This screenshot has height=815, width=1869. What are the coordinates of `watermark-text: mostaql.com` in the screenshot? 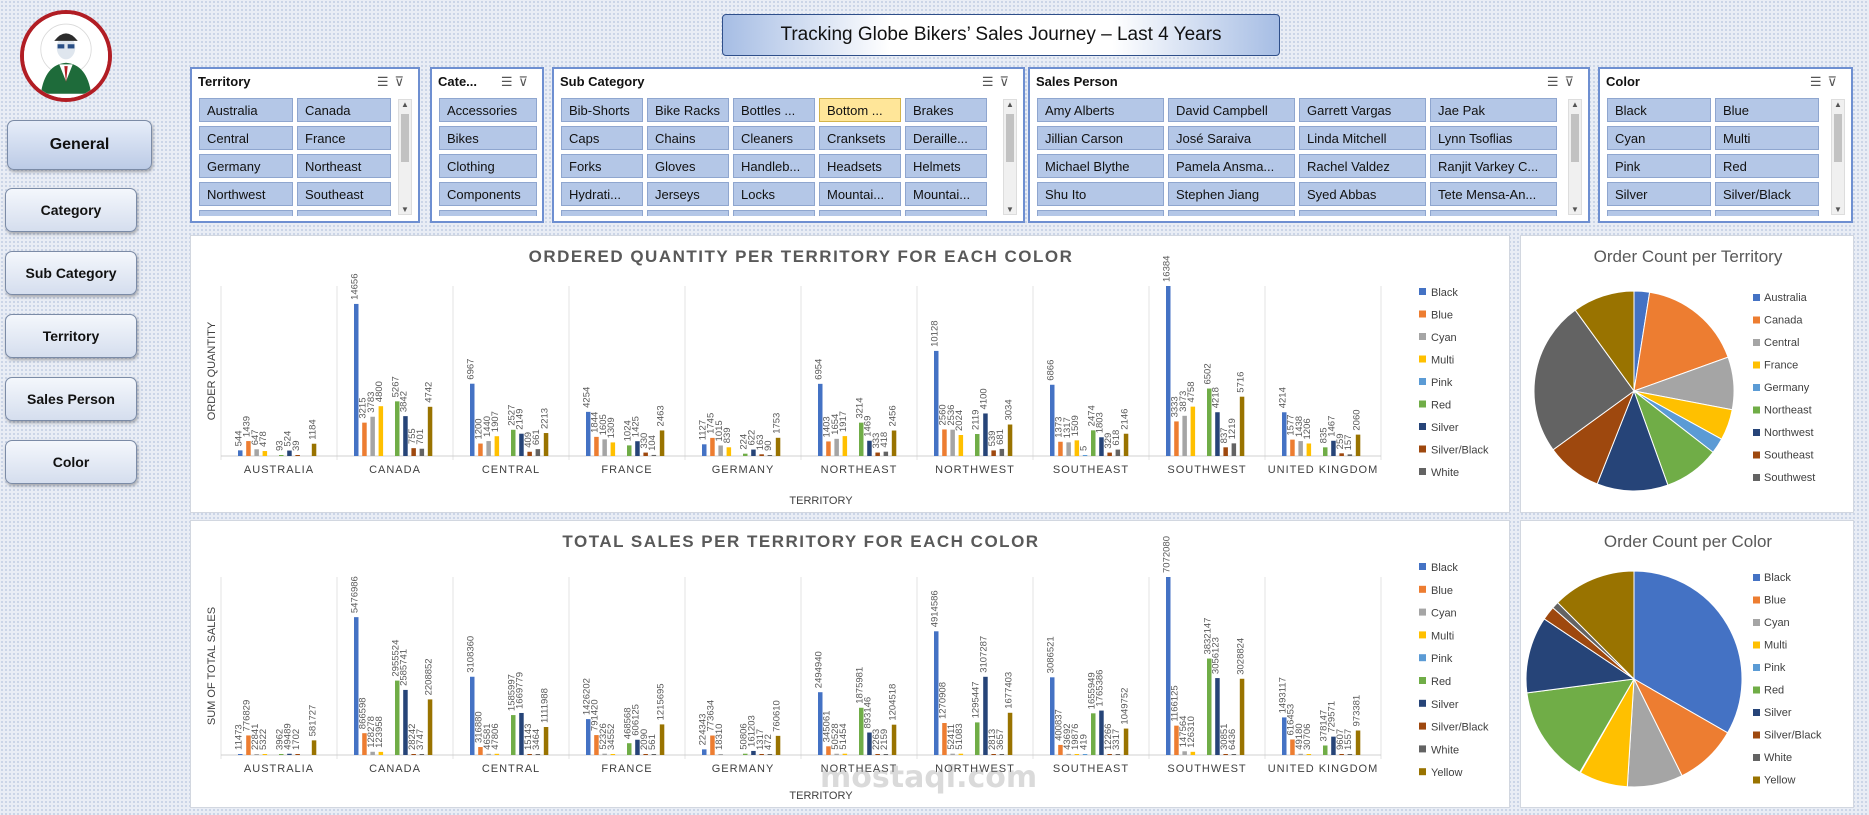 It's located at (929, 777).